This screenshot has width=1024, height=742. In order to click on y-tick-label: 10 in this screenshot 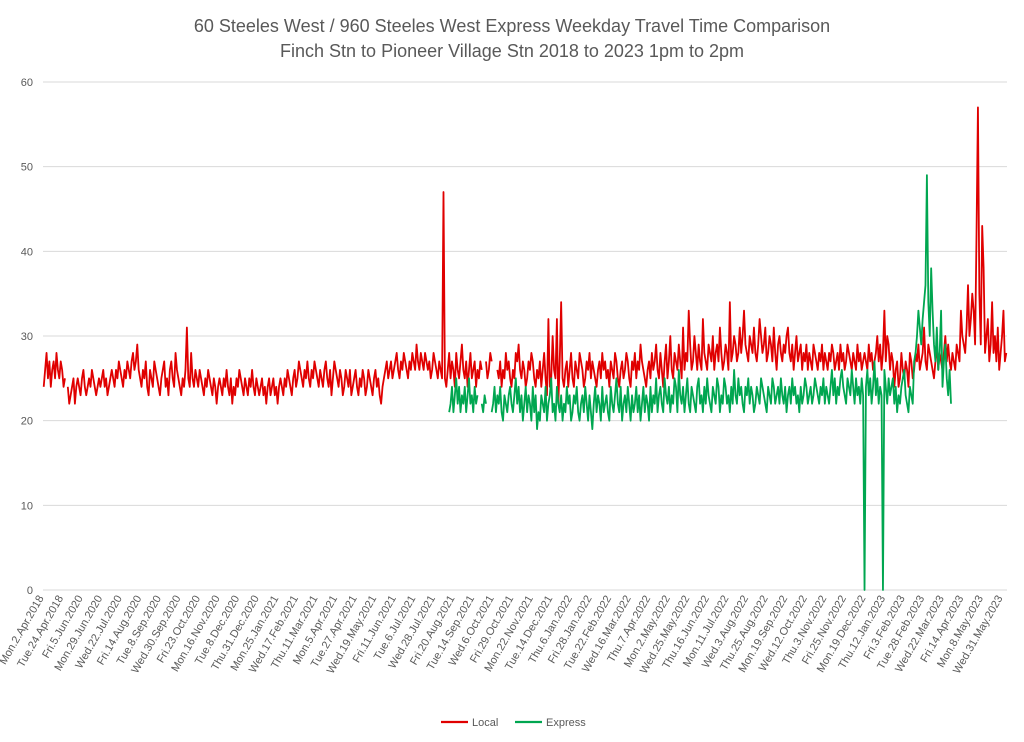, I will do `click(27, 506)`.